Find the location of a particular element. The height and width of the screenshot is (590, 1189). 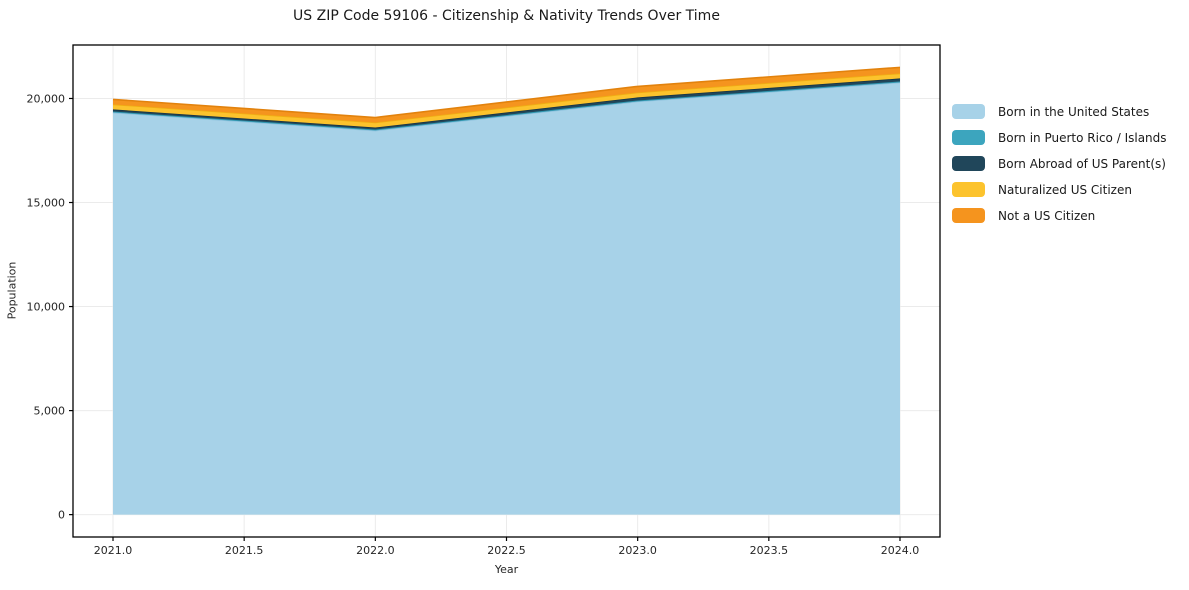

x-tick-label: 2023.5 is located at coordinates (769, 550).